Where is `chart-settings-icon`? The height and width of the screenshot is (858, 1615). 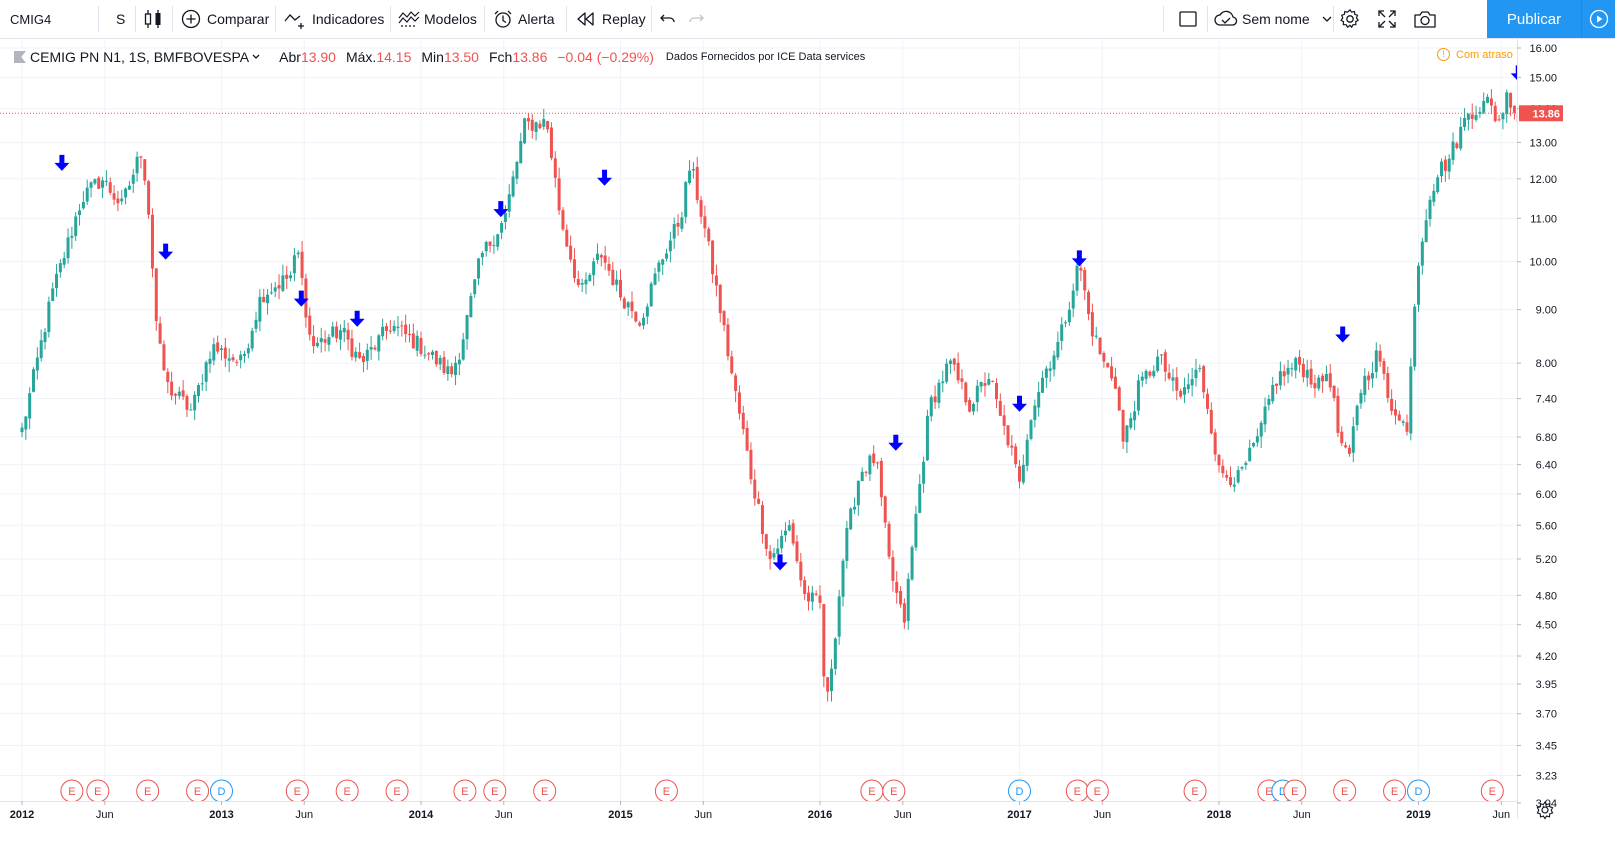
chart-settings-icon is located at coordinates (1545, 810).